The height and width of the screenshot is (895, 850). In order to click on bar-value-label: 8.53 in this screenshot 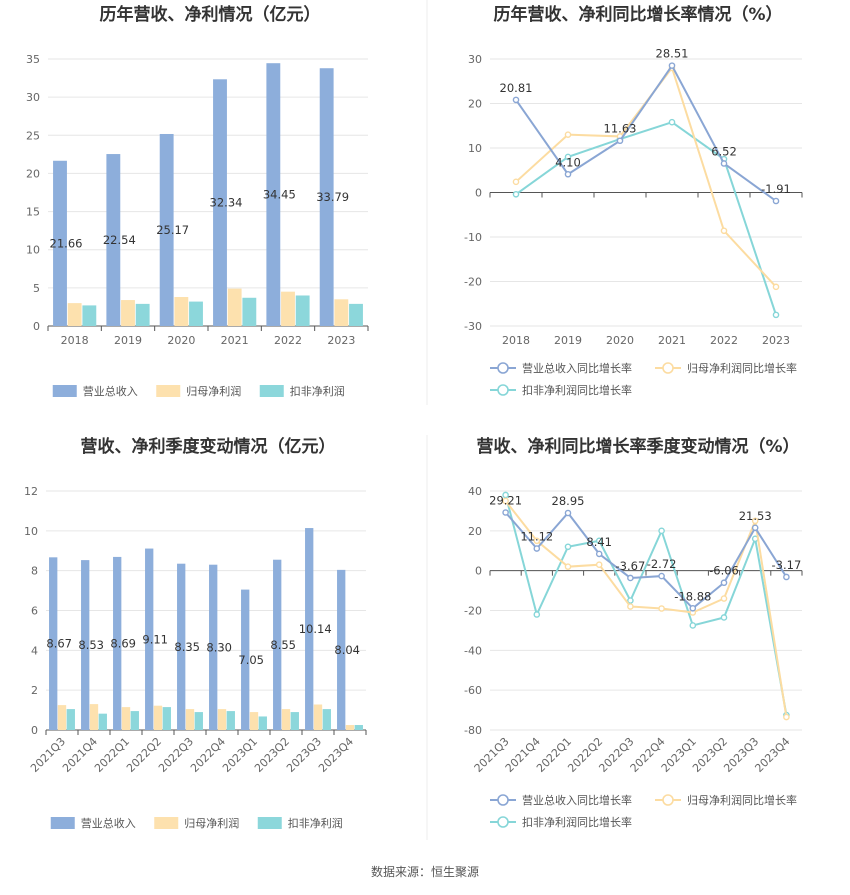, I will do `click(91, 645)`.